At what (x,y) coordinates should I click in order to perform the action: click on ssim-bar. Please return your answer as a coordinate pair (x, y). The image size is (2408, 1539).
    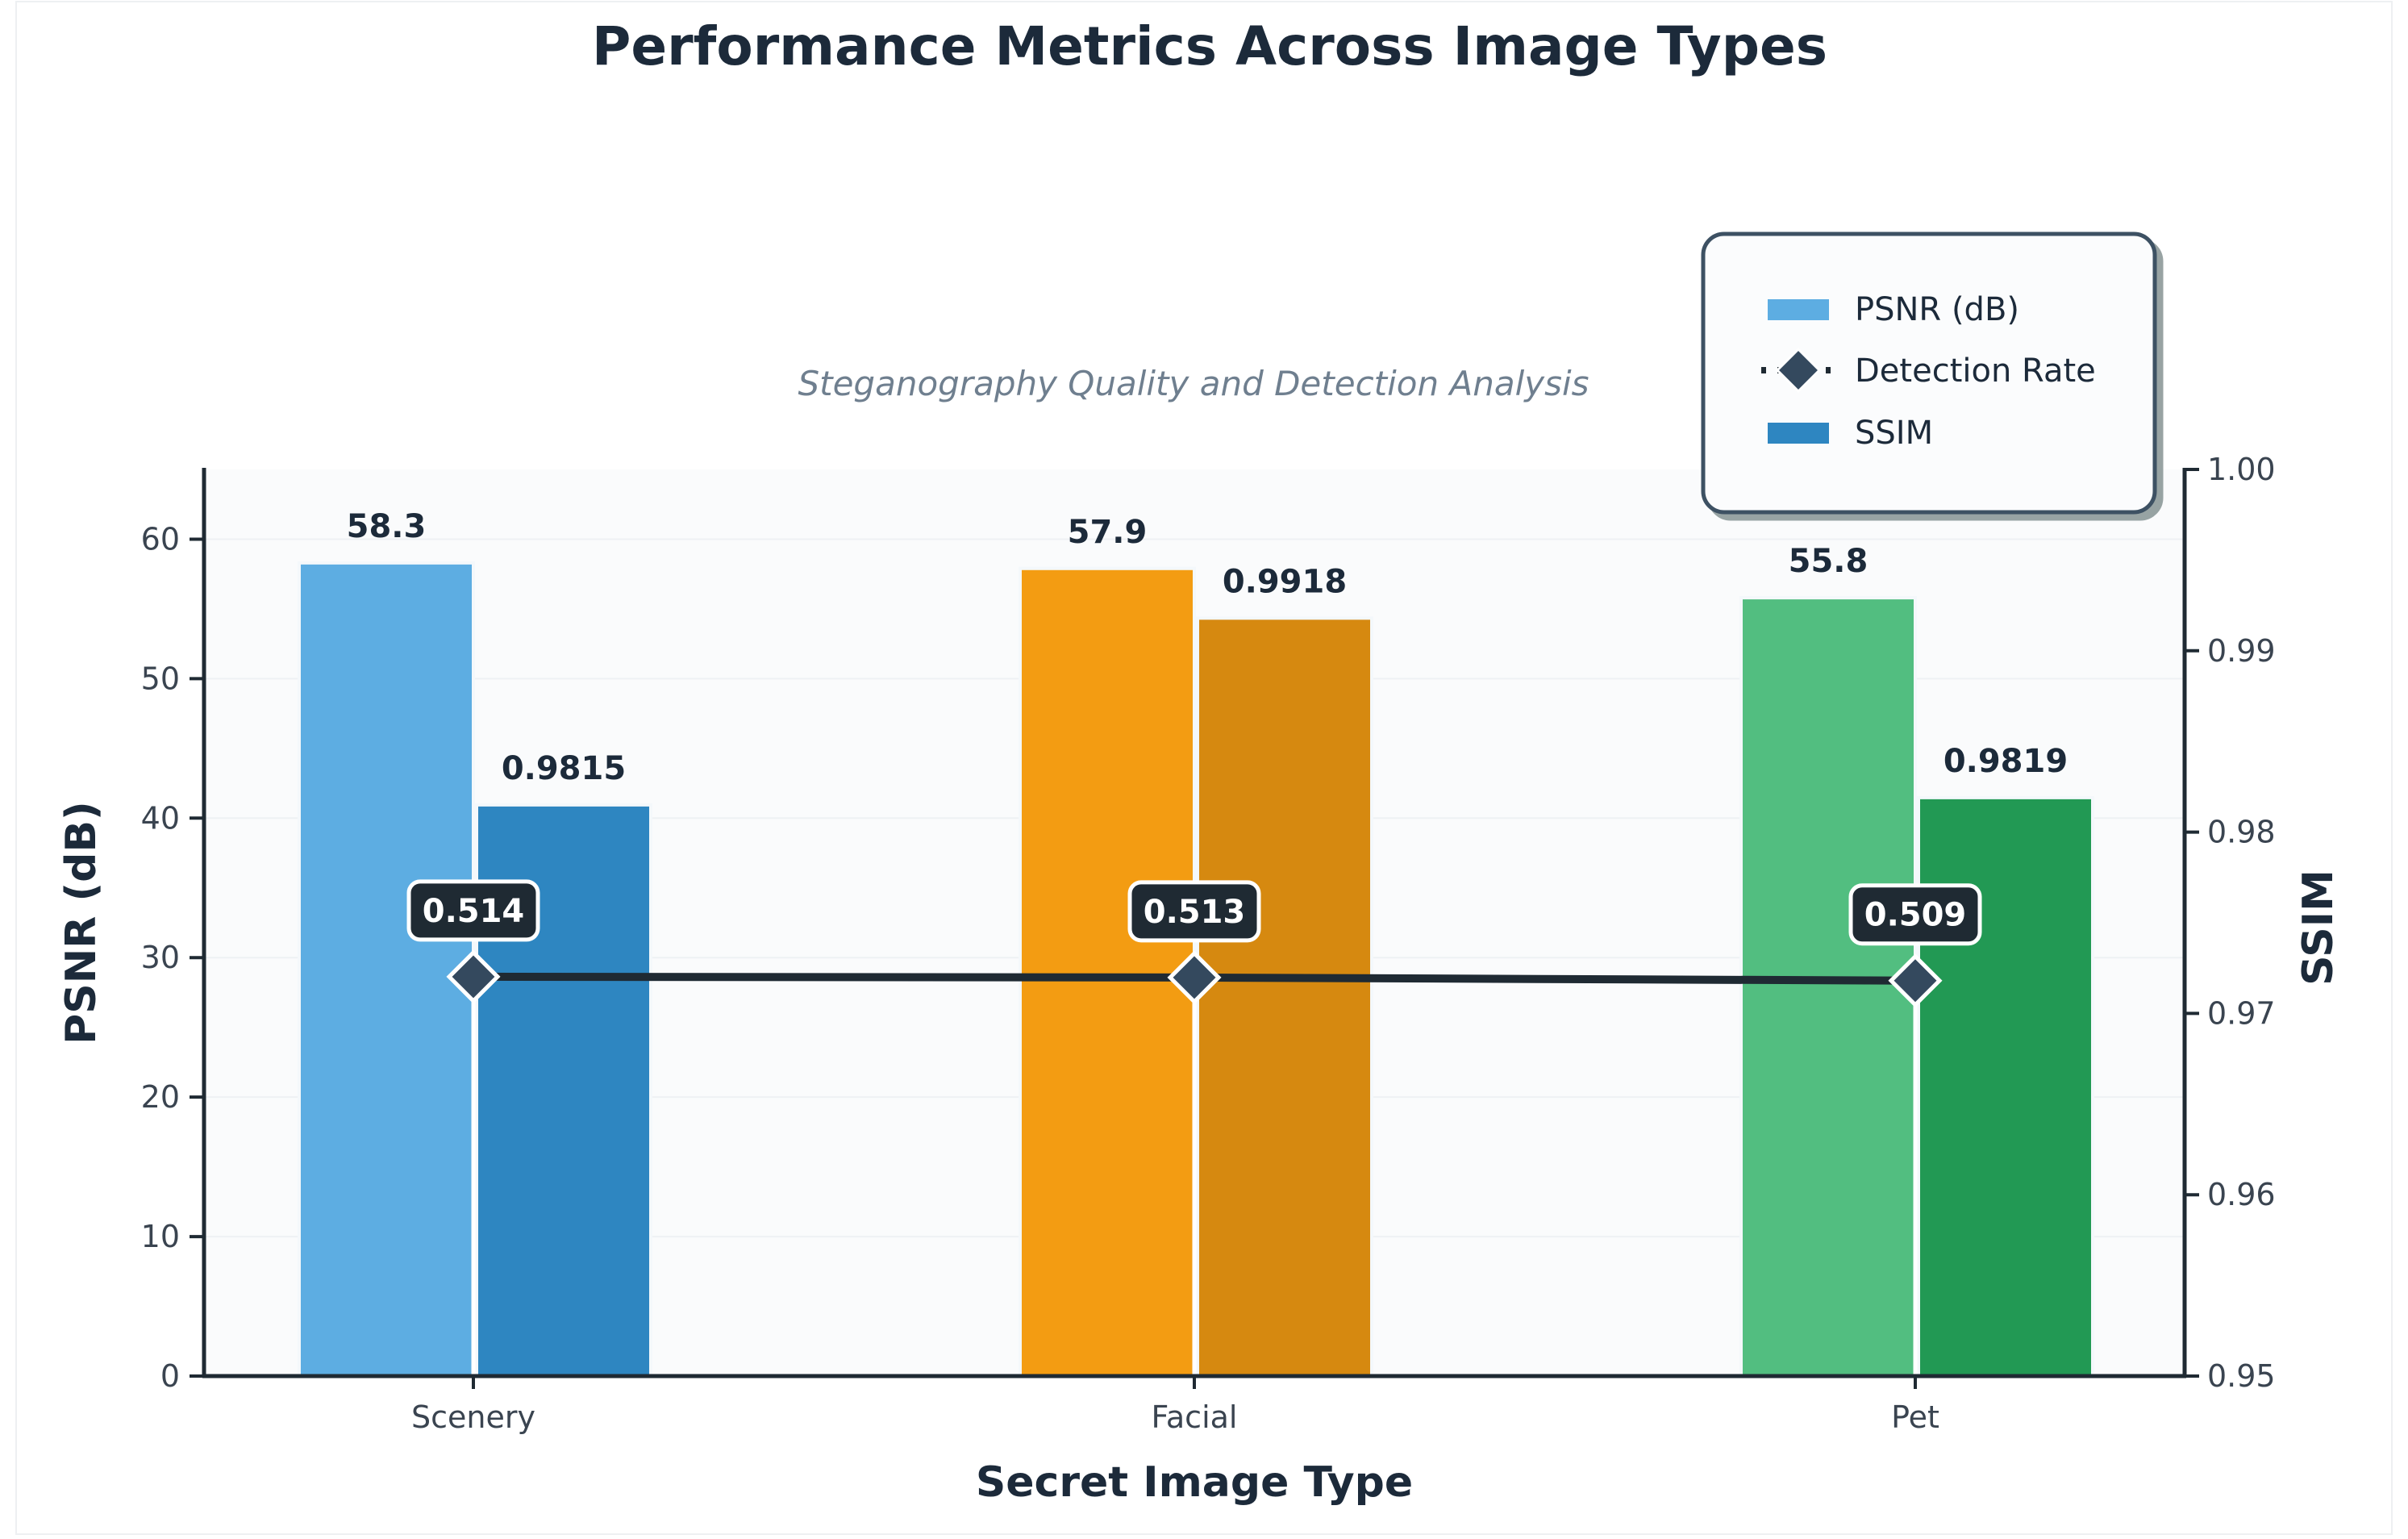
    Looking at the image, I should click on (1284, 997).